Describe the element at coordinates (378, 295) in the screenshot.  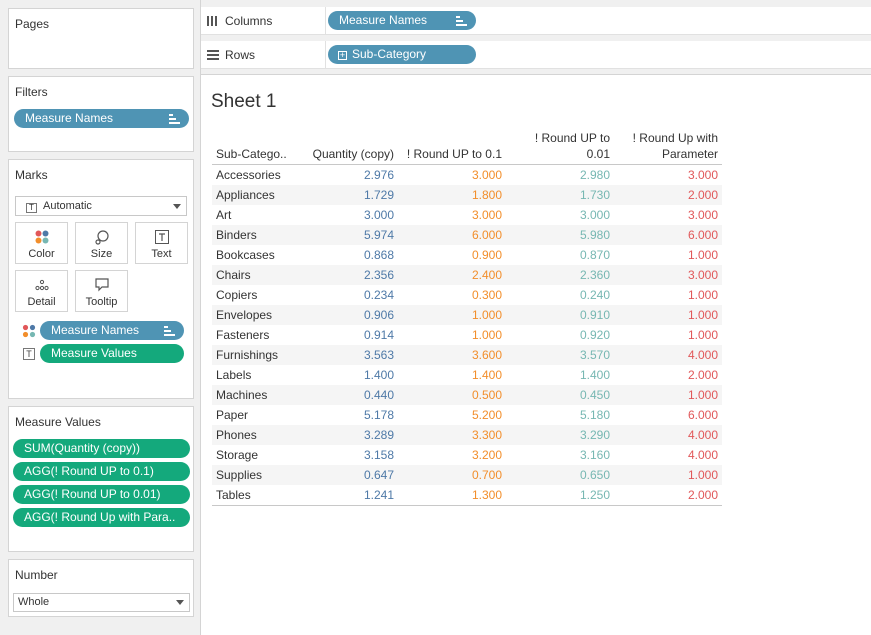
I see `cell-quantity: 0.234` at that location.